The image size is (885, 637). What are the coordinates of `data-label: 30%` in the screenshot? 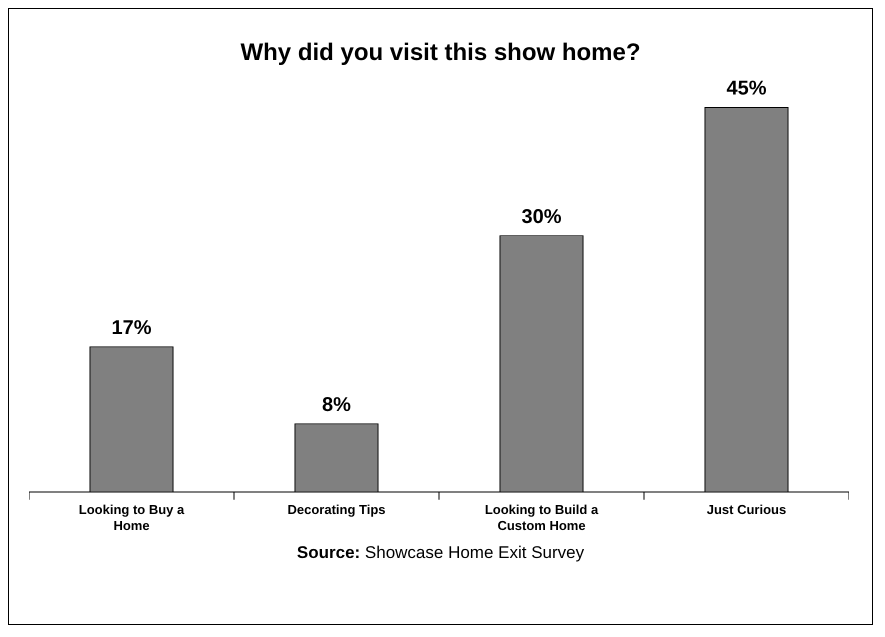 It's located at (541, 217).